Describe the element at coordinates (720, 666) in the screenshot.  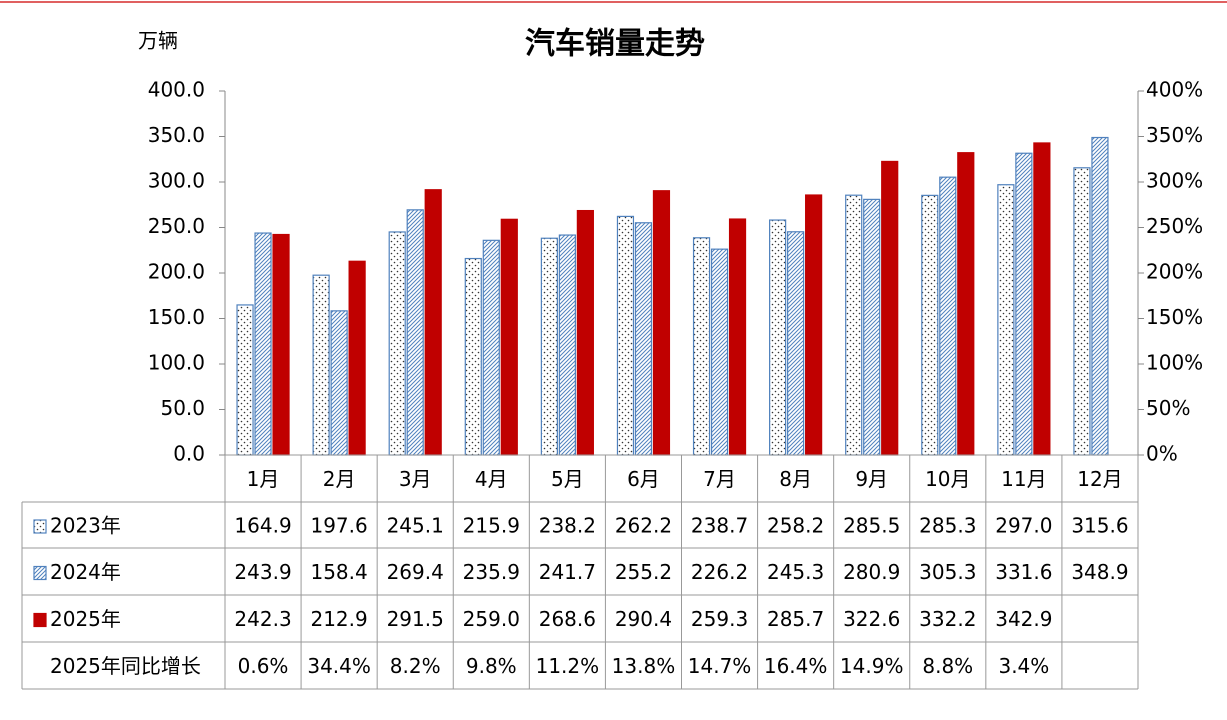
I see `growth-value: 14.7%` at that location.